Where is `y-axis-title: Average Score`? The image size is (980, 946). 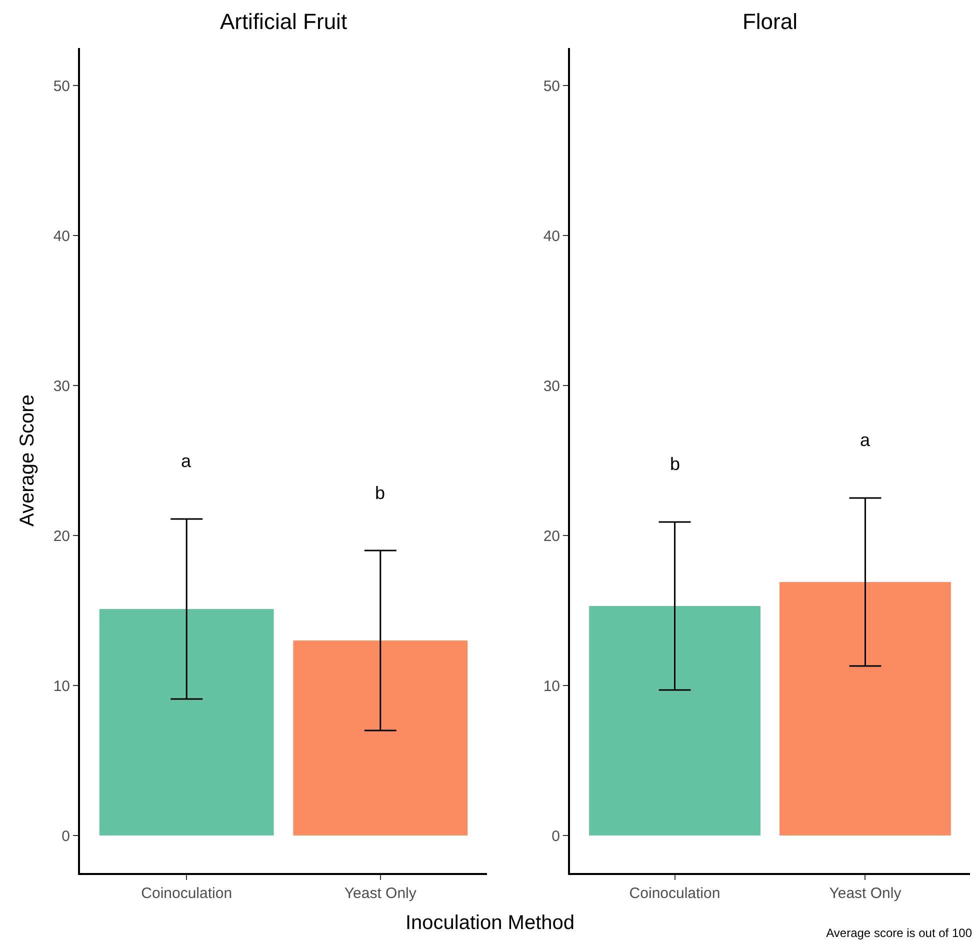
y-axis-title: Average Score is located at coordinates (27, 460).